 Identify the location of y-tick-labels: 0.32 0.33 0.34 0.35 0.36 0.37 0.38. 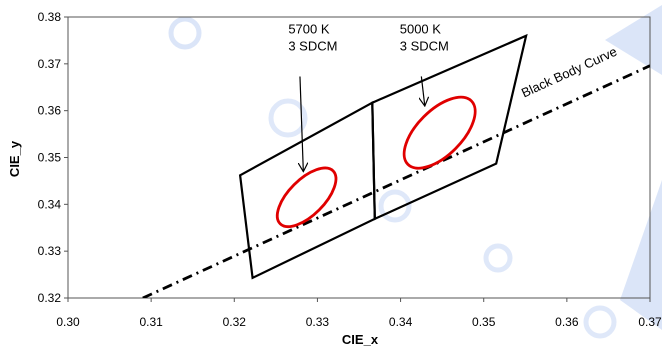
(53, 157).